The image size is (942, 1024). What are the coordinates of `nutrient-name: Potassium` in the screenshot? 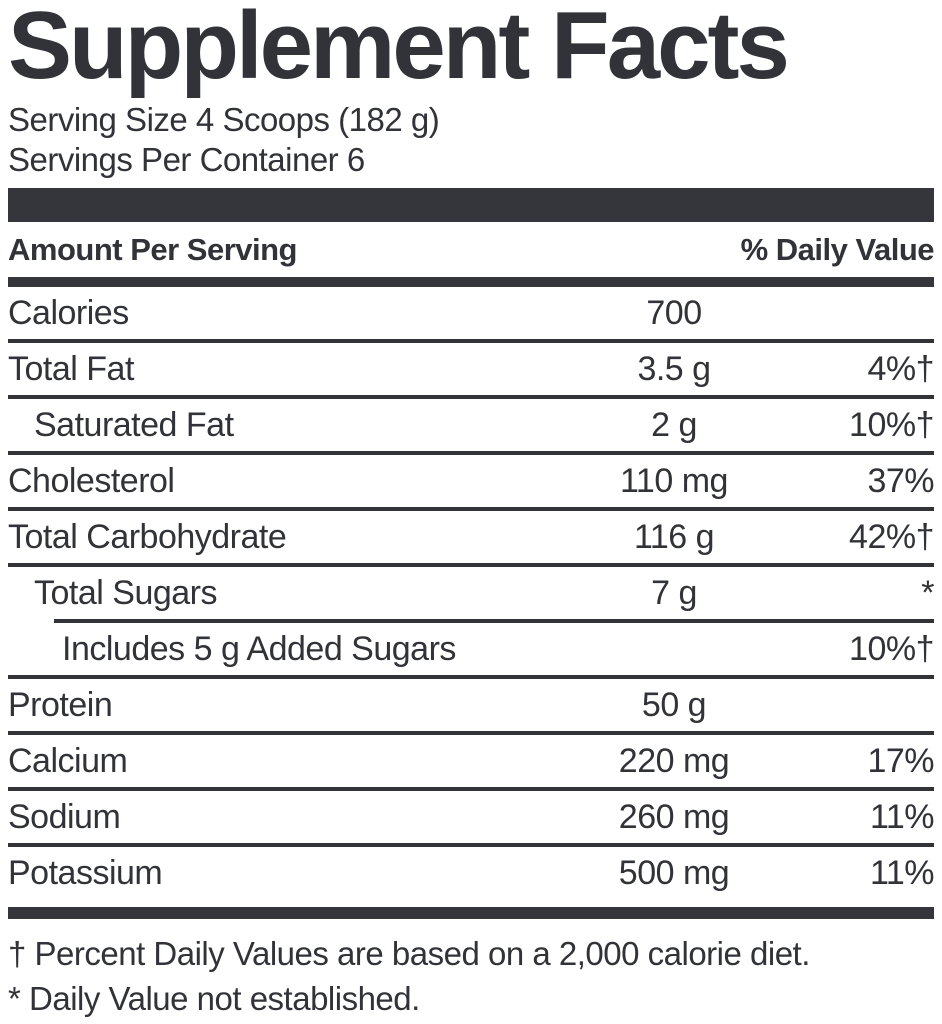 It's located at (85, 873).